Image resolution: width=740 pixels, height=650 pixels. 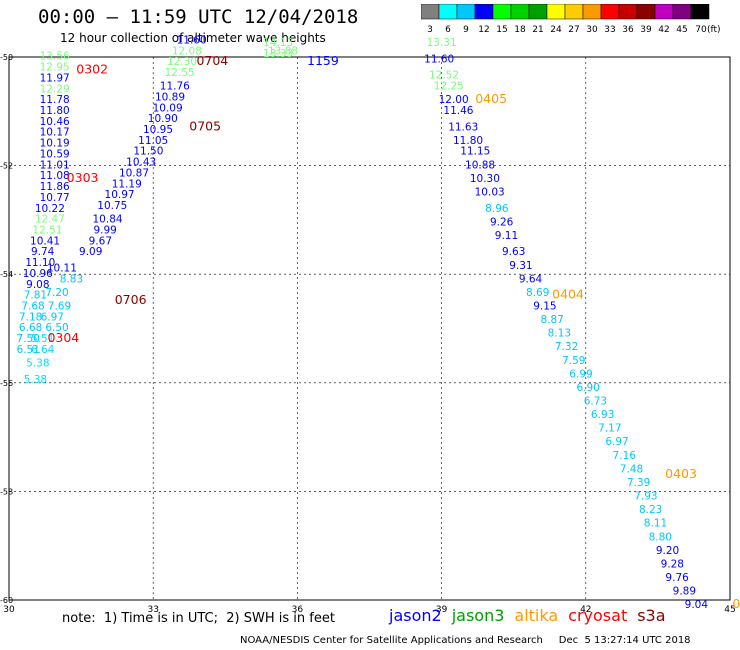 What do you see at coordinates (35, 296) in the screenshot?
I see `wave-height-value: 7.81` at bounding box center [35, 296].